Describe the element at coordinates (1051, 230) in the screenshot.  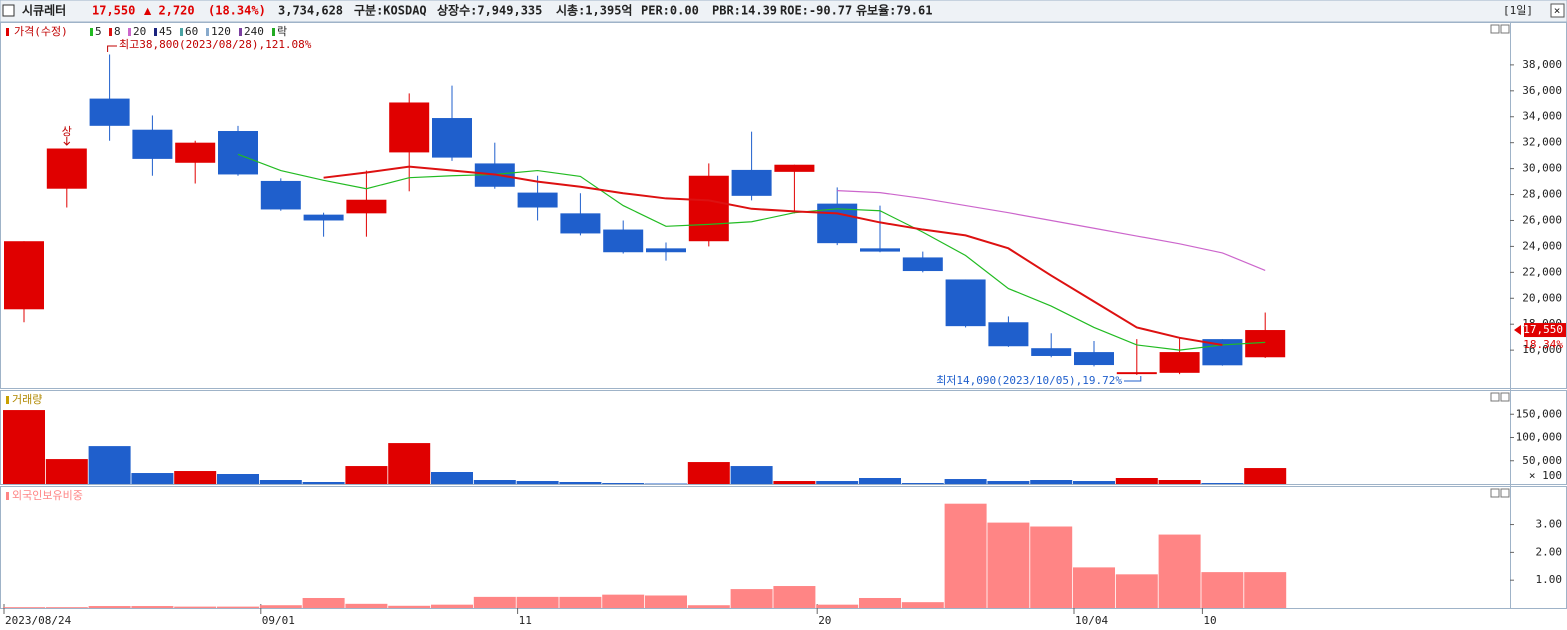
I see `ma-line` at that location.